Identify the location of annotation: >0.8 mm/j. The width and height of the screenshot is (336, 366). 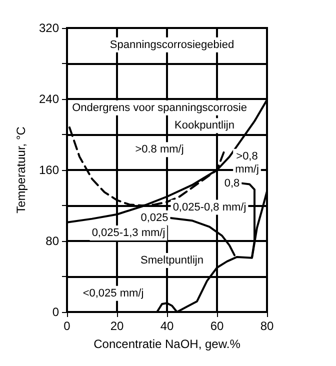
(159, 150).